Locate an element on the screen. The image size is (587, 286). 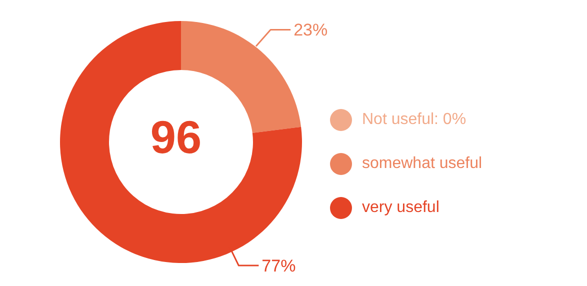
text: 96 is located at coordinates (176, 137).